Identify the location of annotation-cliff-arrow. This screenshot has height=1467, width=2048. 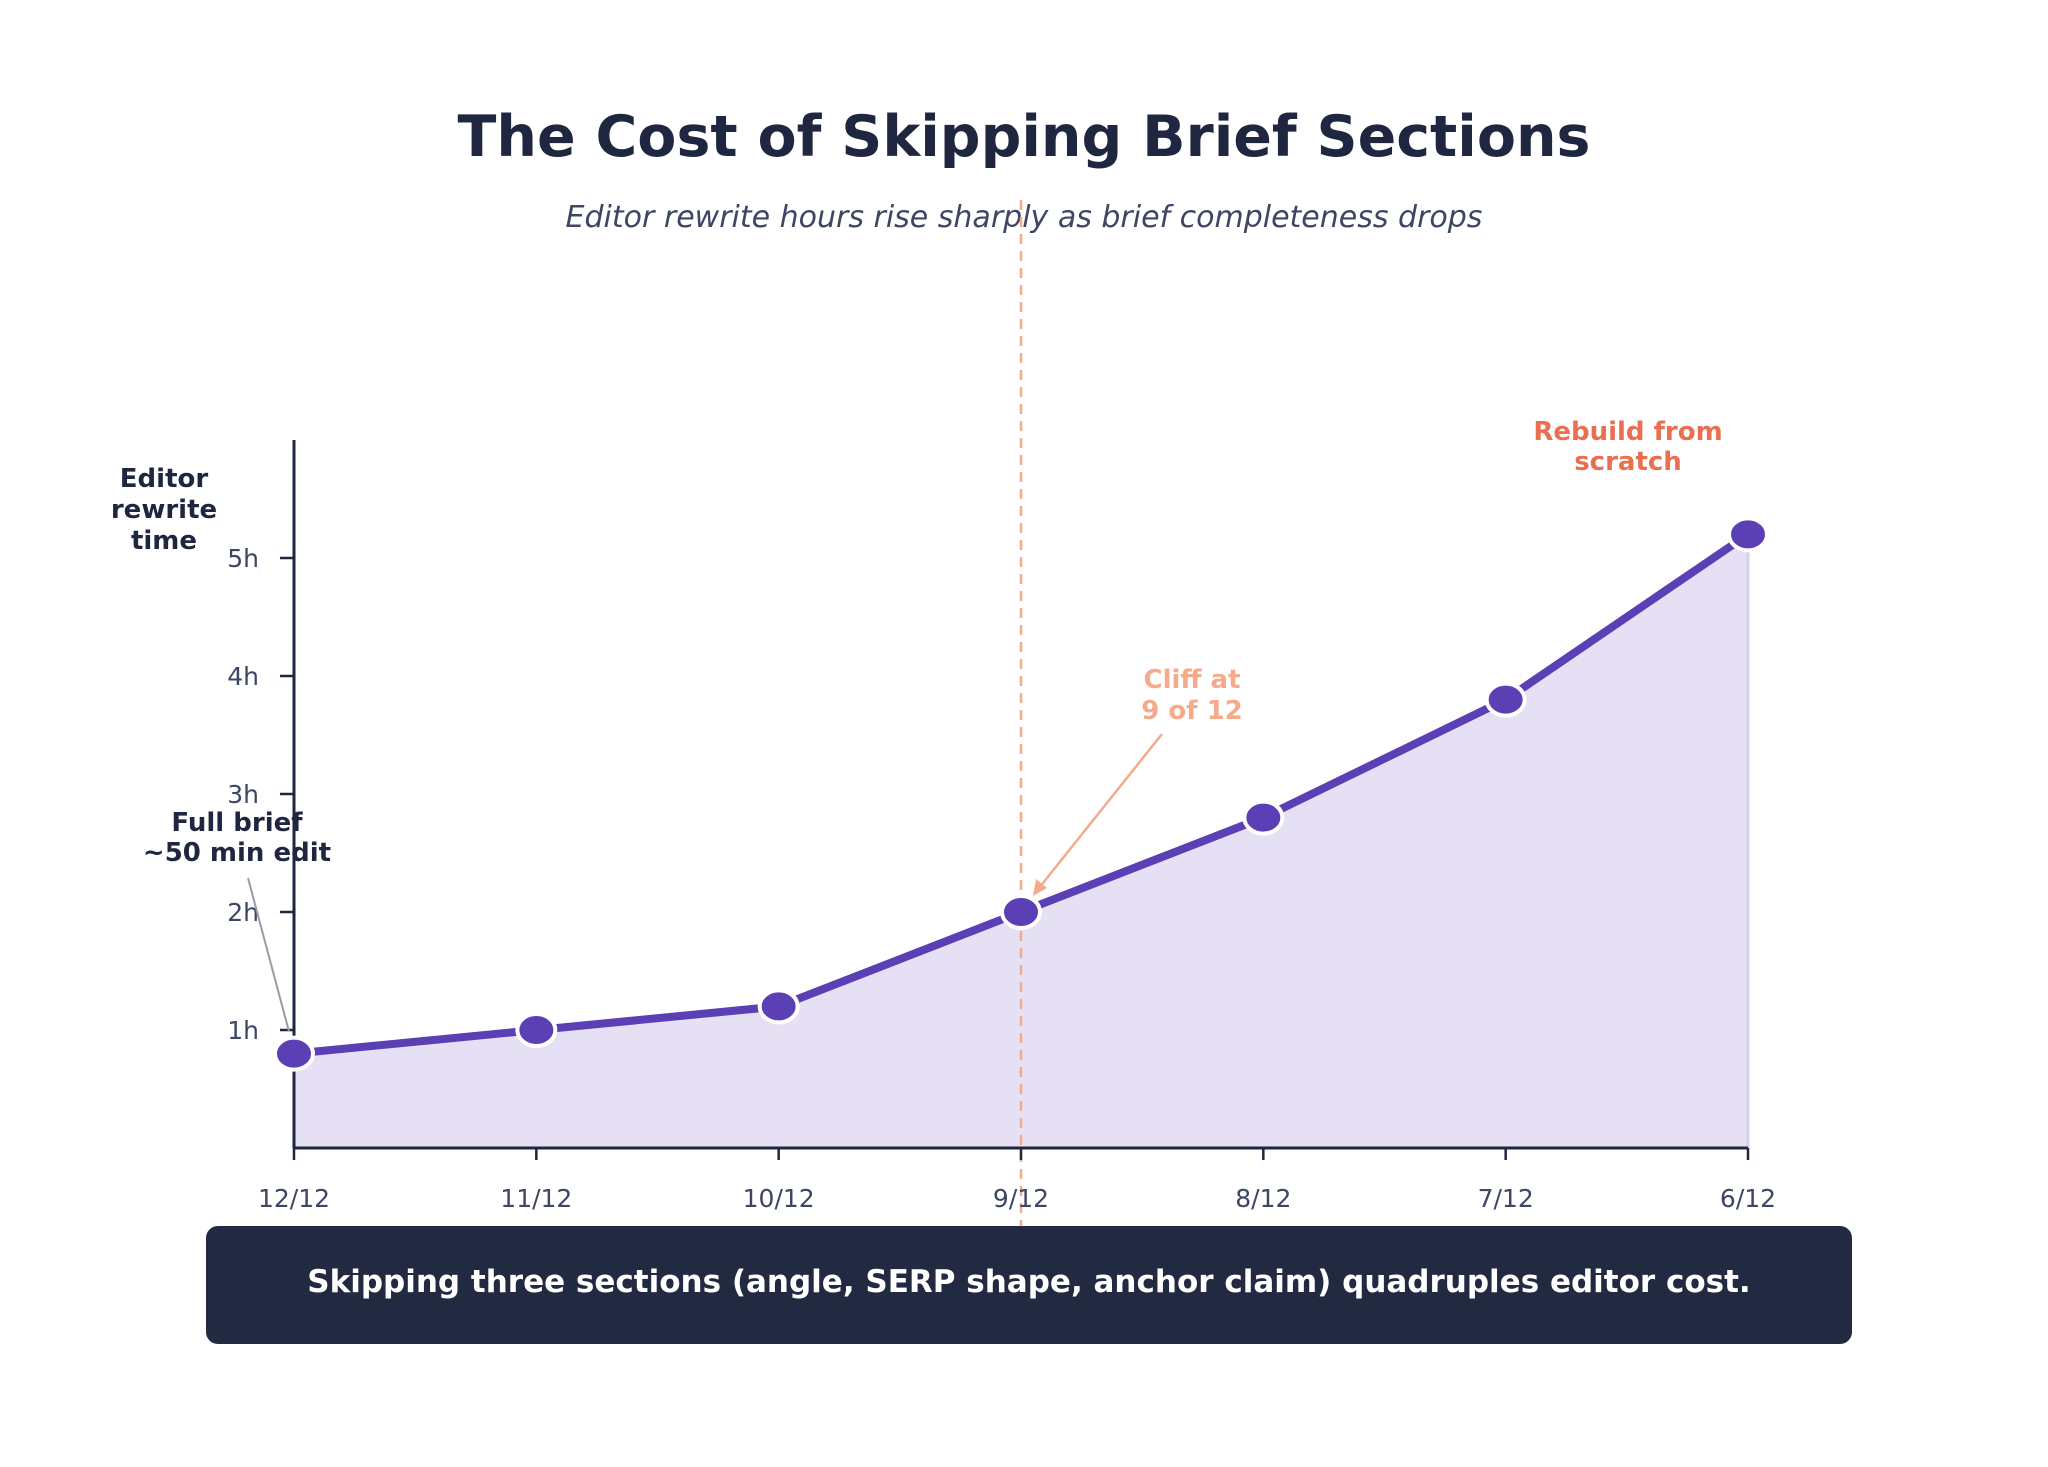
(1100, 811).